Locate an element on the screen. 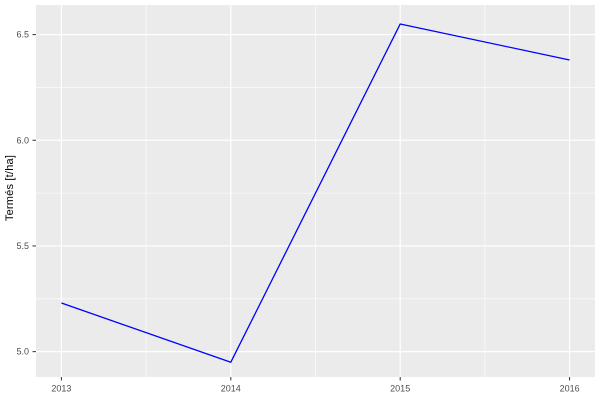 This screenshot has height=400, width=600. x-tick-label: 2013 is located at coordinates (61, 389).